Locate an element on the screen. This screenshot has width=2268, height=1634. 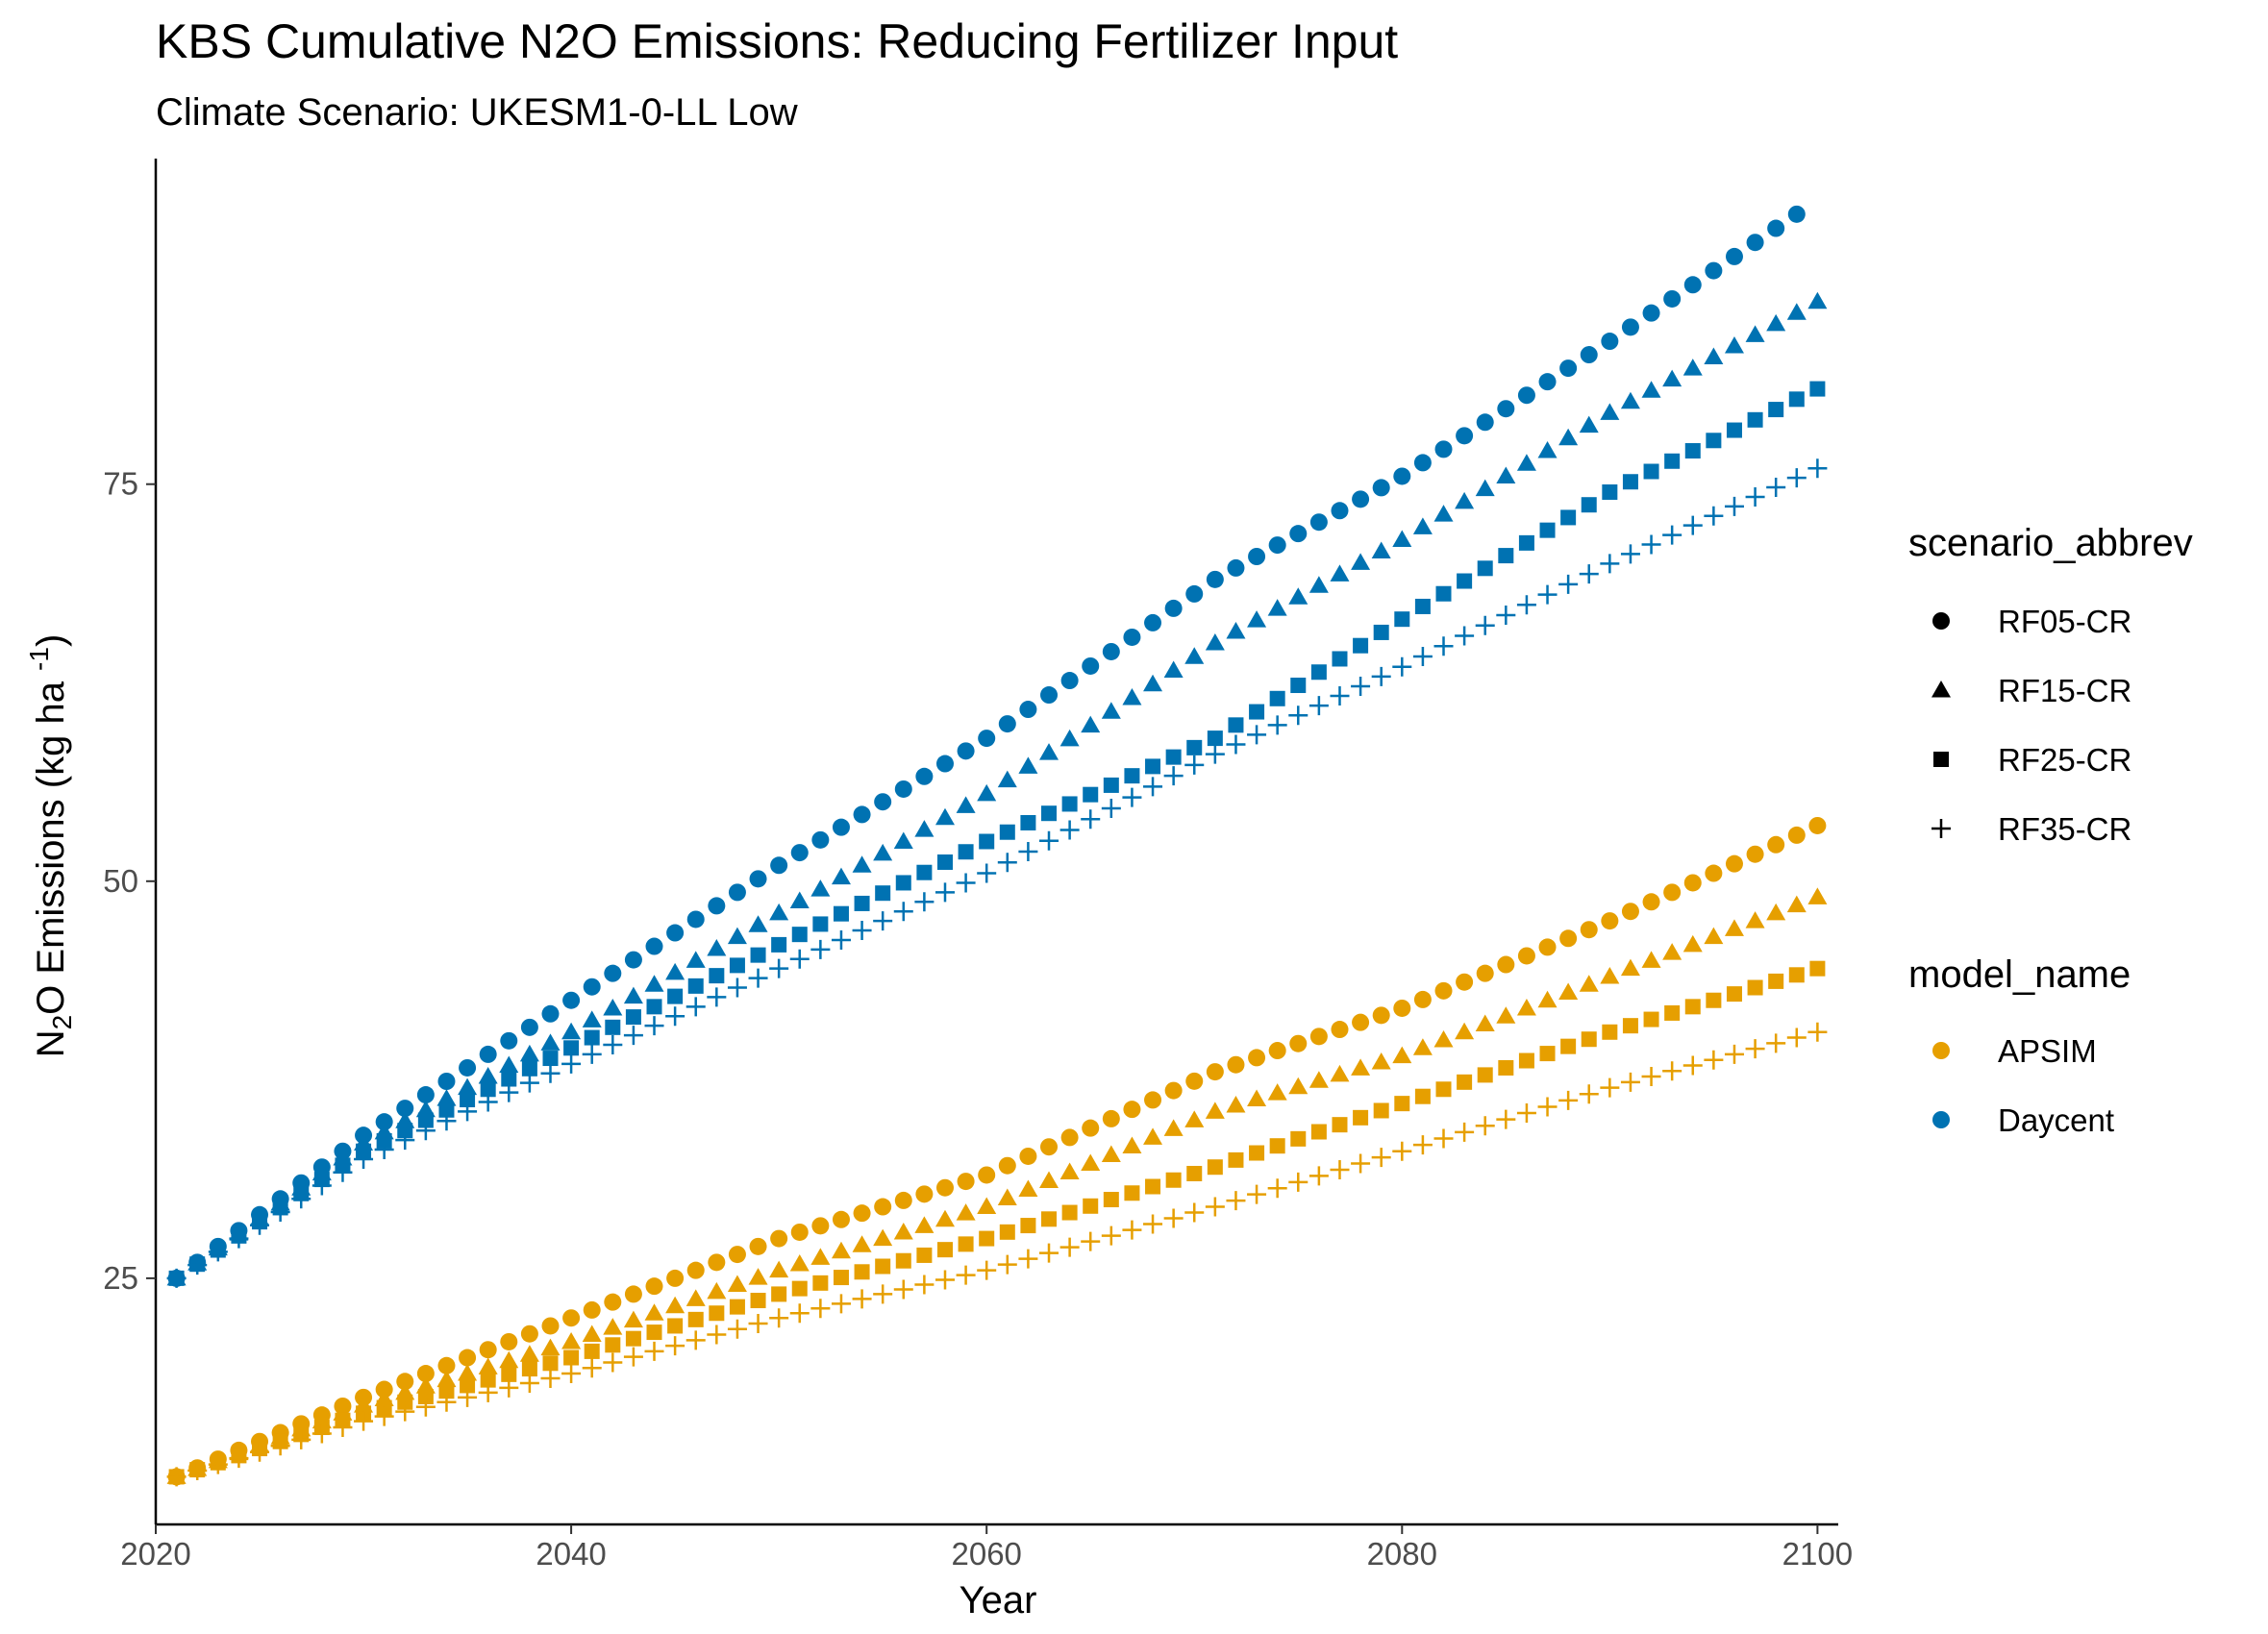
x-axis: 2020 2040 2060 2080 2100 is located at coordinates (986, 1547).